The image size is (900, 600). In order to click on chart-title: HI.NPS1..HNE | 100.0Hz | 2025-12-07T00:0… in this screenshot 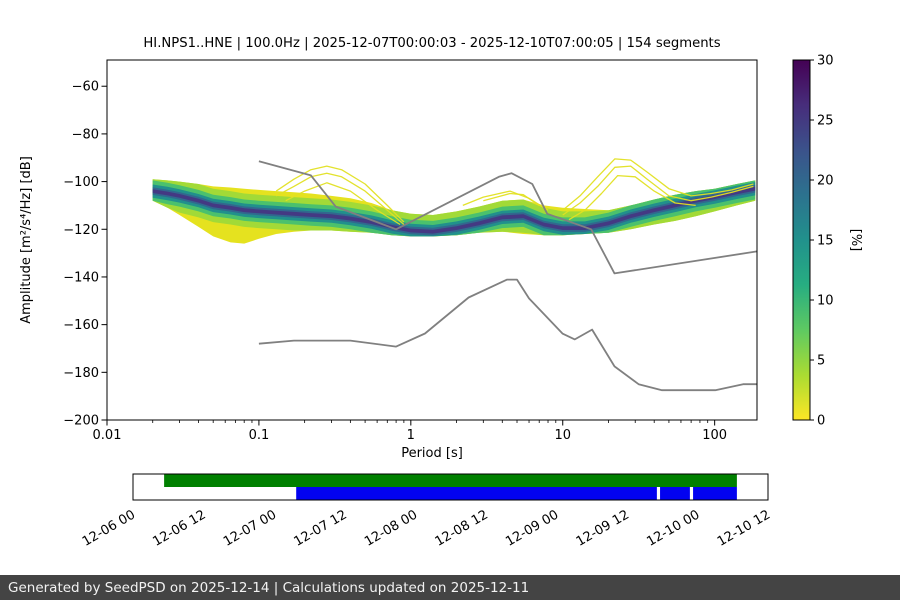, I will do `click(431, 43)`.